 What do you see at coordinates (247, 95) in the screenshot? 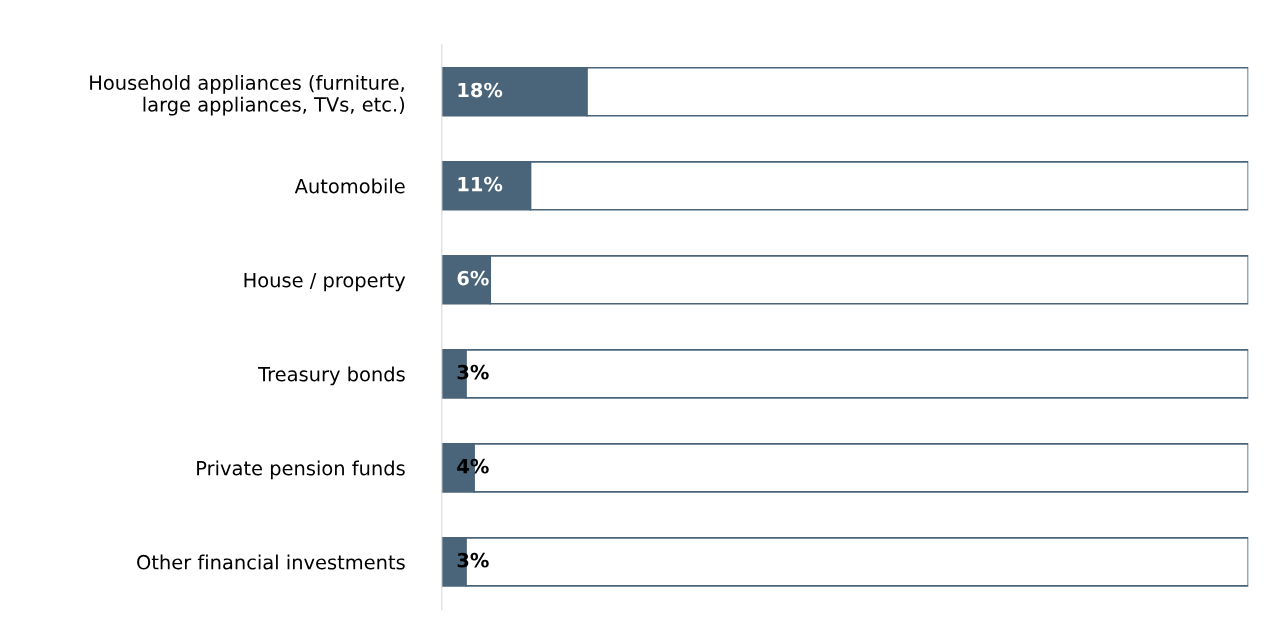
I see `y-tick-label: Household appliances (furniture, large appliances, TVs, etc.)` at bounding box center [247, 95].